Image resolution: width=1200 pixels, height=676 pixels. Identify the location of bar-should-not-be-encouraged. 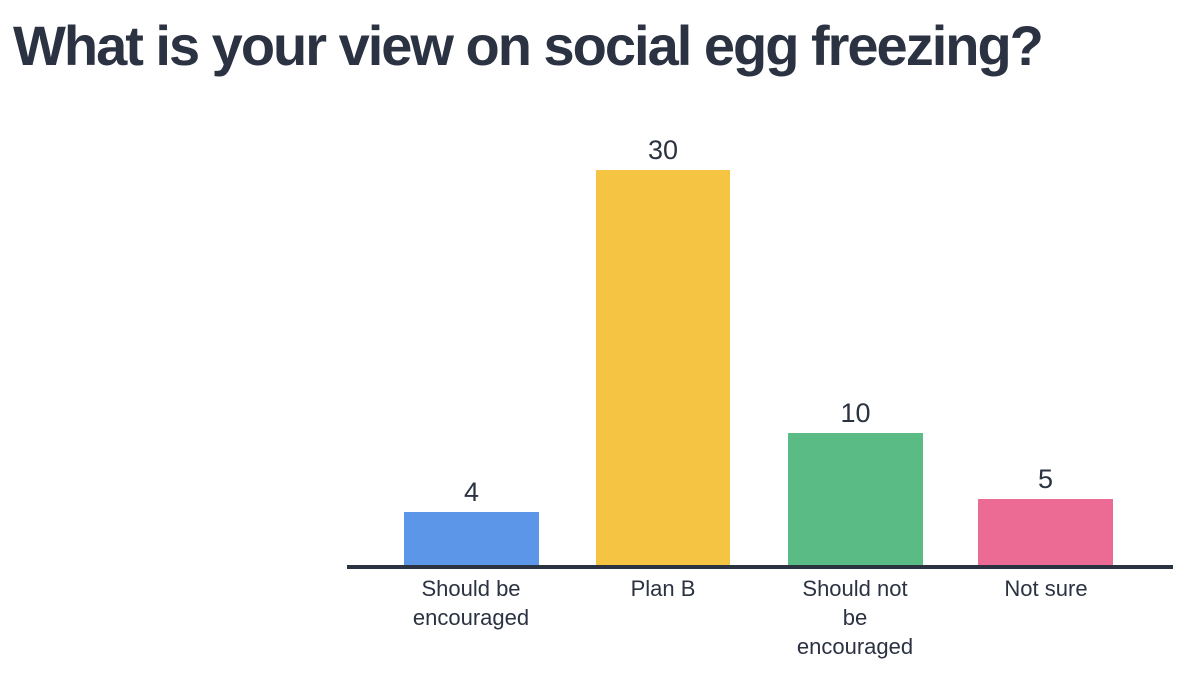
(855, 499).